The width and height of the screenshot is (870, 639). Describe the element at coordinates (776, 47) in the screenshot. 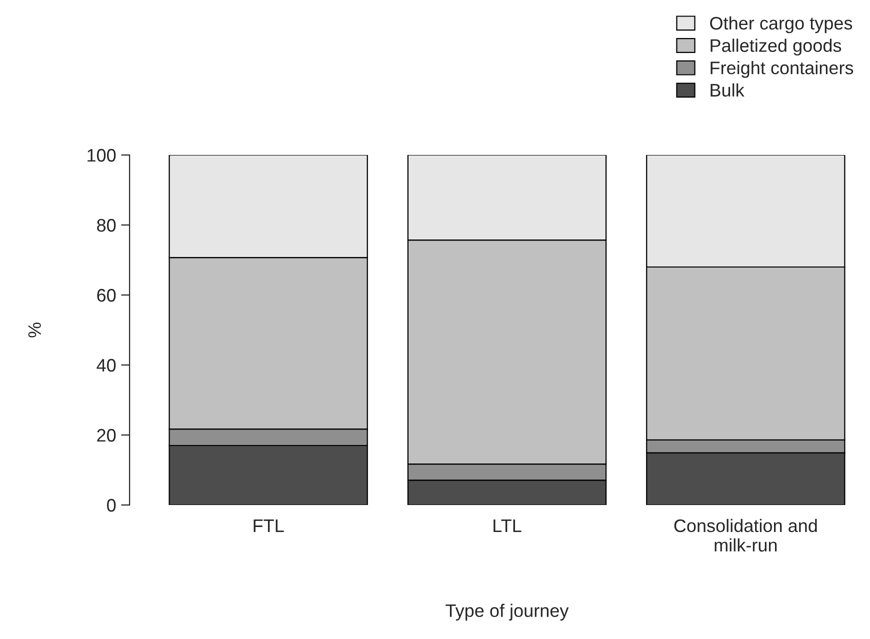

I see `legend-label: Palletized goods` at that location.